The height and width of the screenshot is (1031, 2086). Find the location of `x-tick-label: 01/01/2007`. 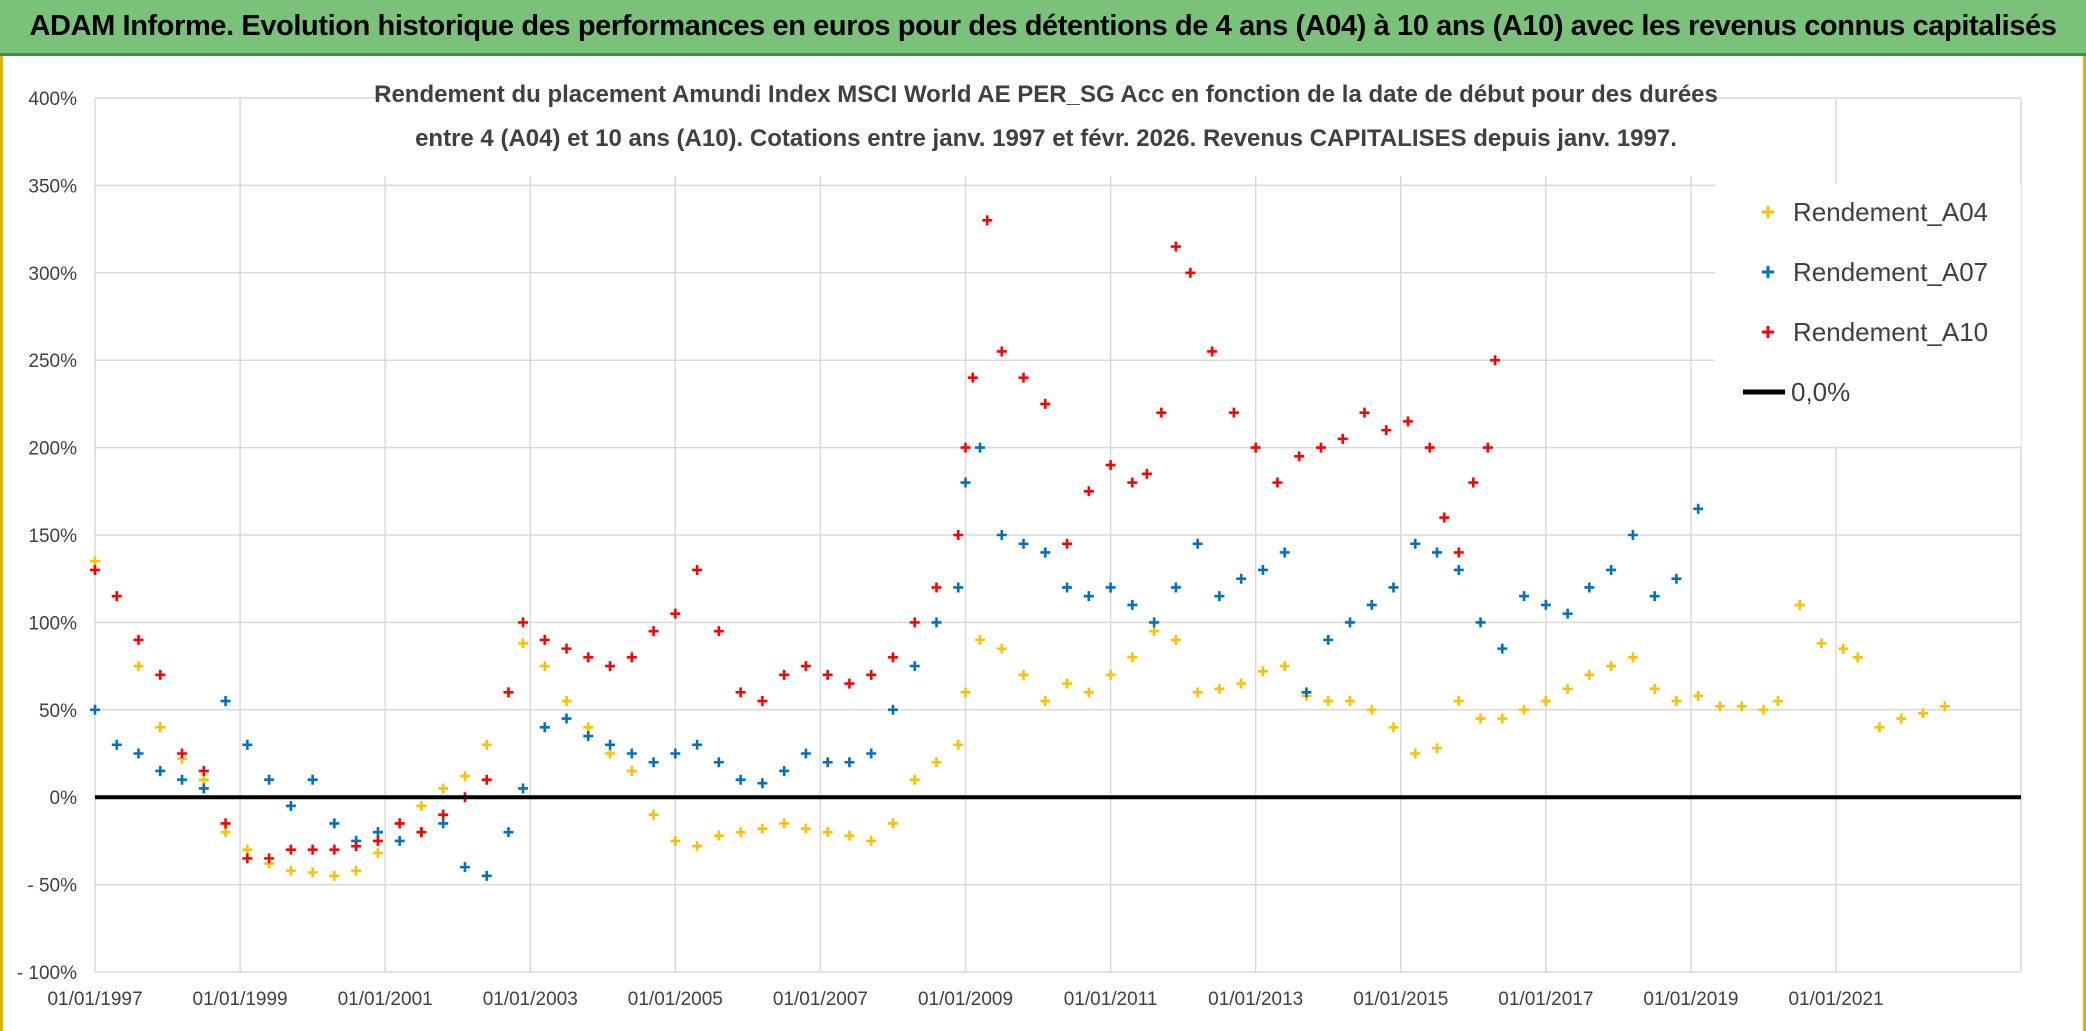

x-tick-label: 01/01/2007 is located at coordinates (820, 999).